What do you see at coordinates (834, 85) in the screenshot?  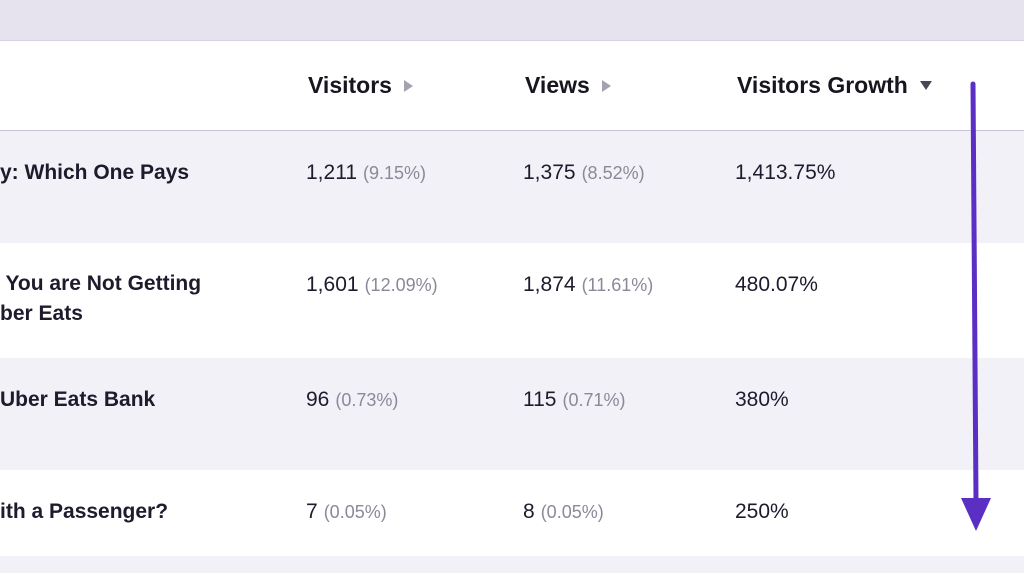 I see `column-header-visitors-growth: Visitors Growth` at bounding box center [834, 85].